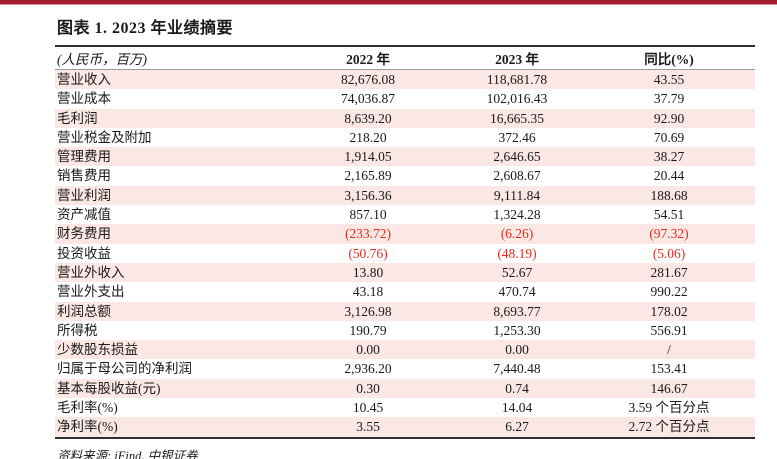  Describe the element at coordinates (84, 79) in the screenshot. I see `row-label: 营业收入` at that location.